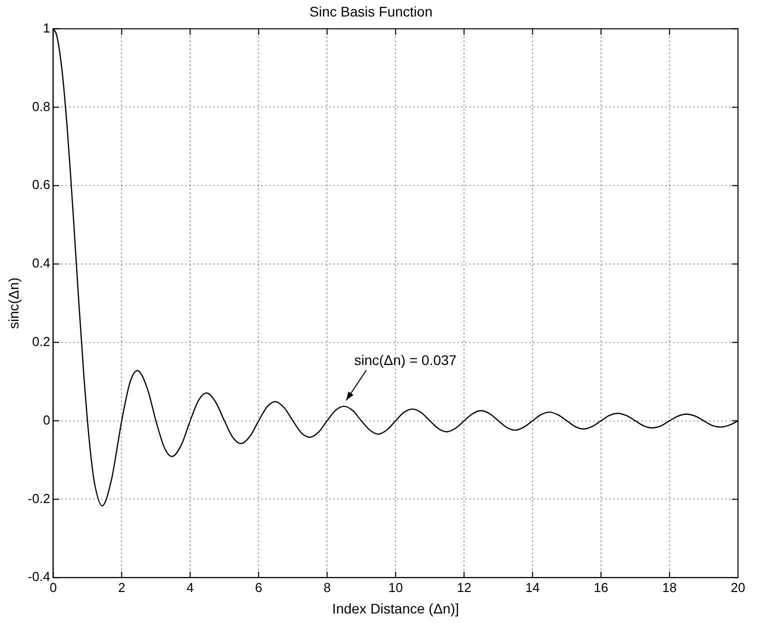 The height and width of the screenshot is (624, 766). Describe the element at coordinates (122, 587) in the screenshot. I see `x-tick-label: 2` at that location.